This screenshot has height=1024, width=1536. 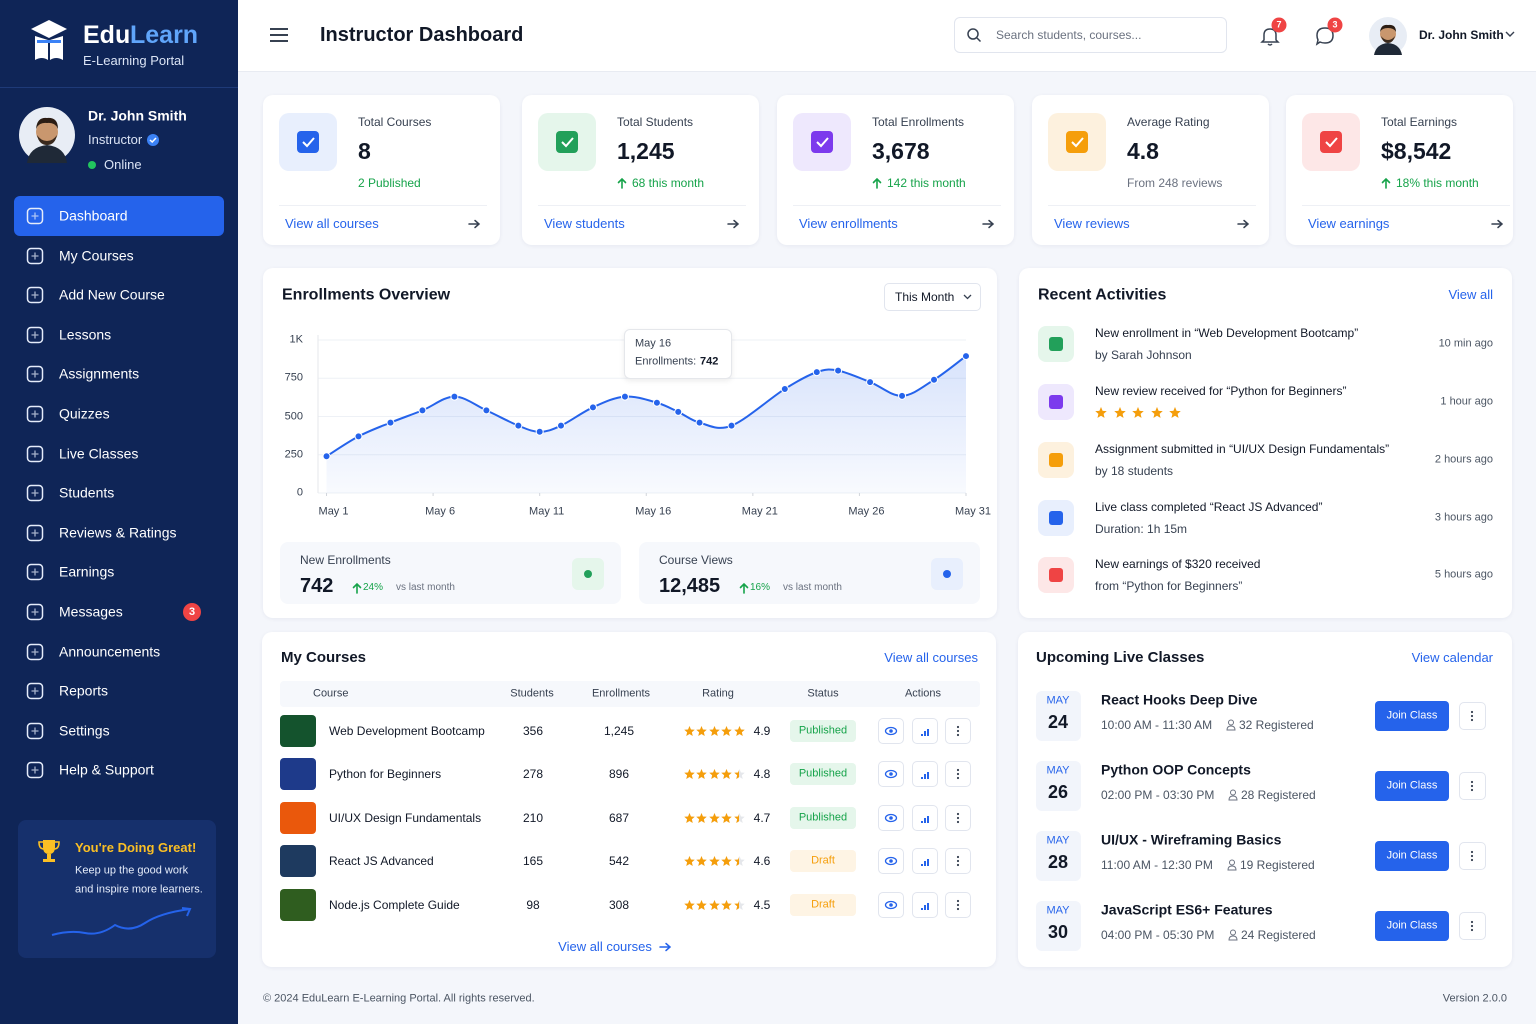 I want to click on nav-item: Dashboard, so click(x=93, y=215).